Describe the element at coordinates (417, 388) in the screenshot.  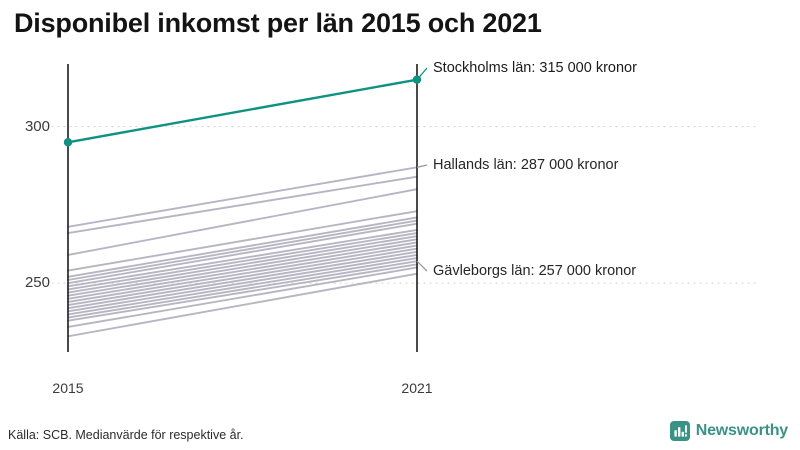
I see `x-axis-tick-label: 2021` at that location.